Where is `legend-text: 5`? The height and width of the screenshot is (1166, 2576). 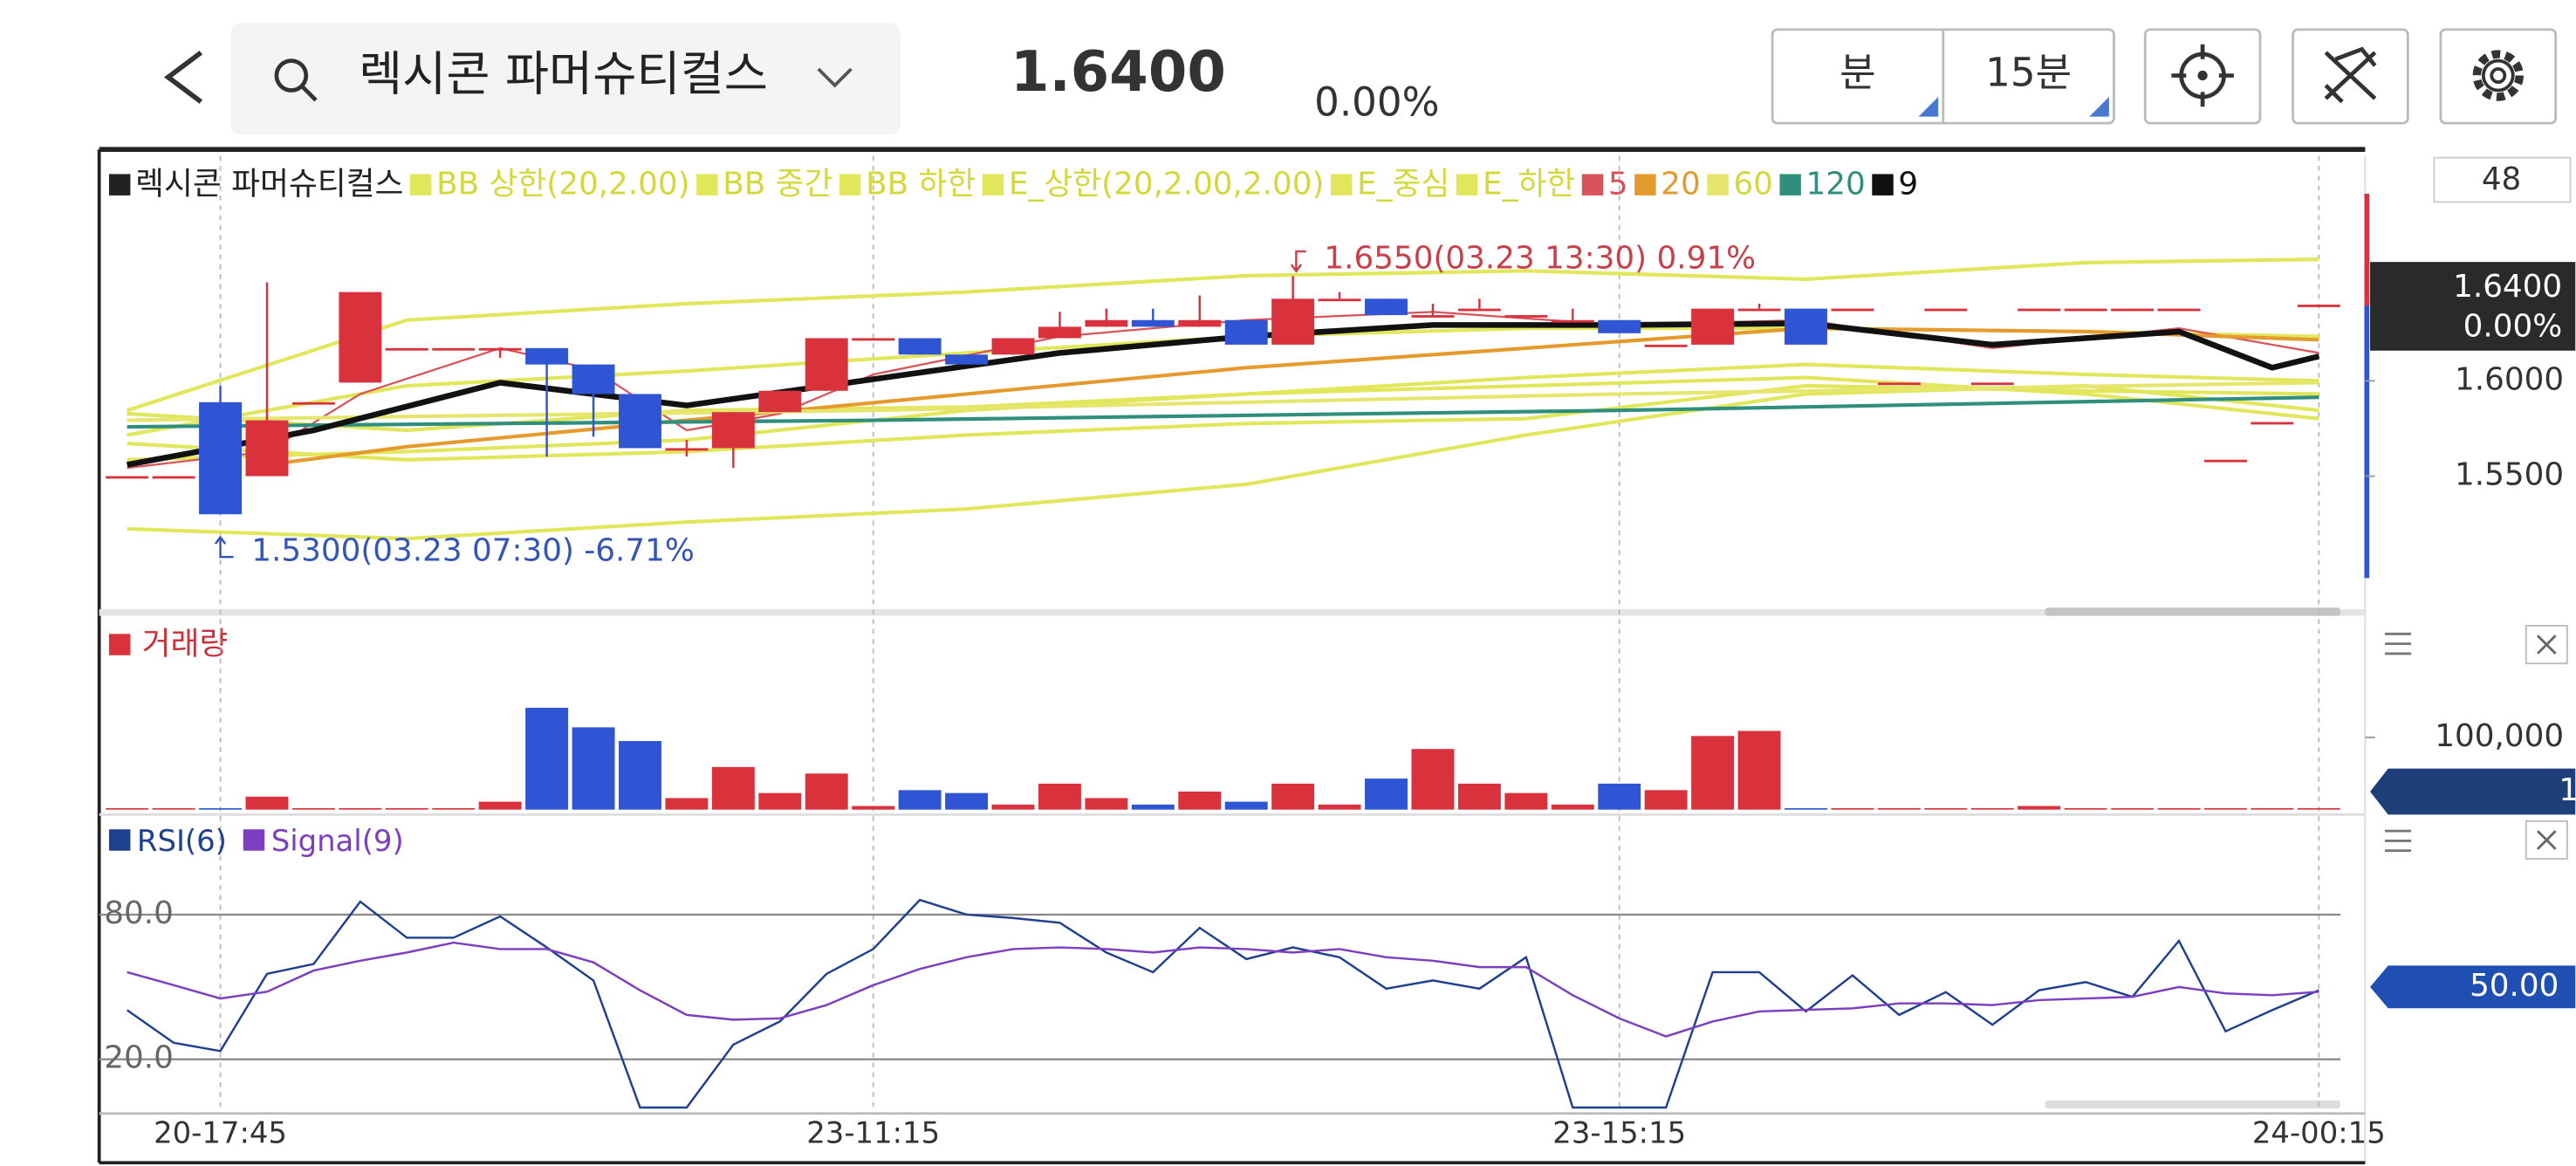
legend-text: 5 is located at coordinates (1618, 184).